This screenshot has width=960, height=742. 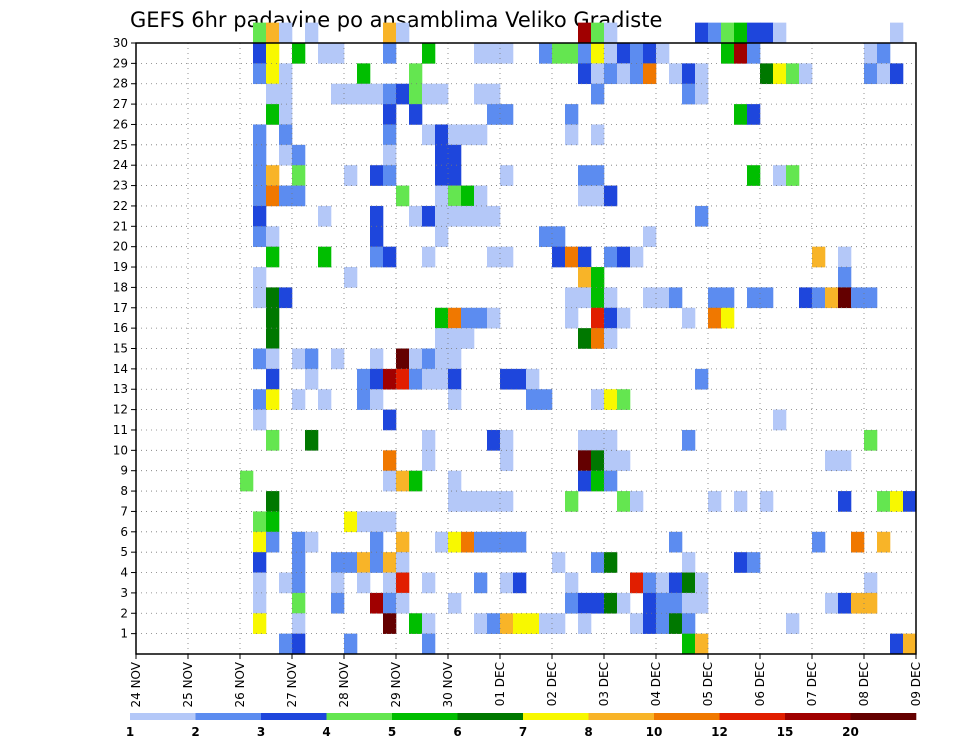 What do you see at coordinates (120, 389) in the screenshot?
I see `y-tick-label: 13` at bounding box center [120, 389].